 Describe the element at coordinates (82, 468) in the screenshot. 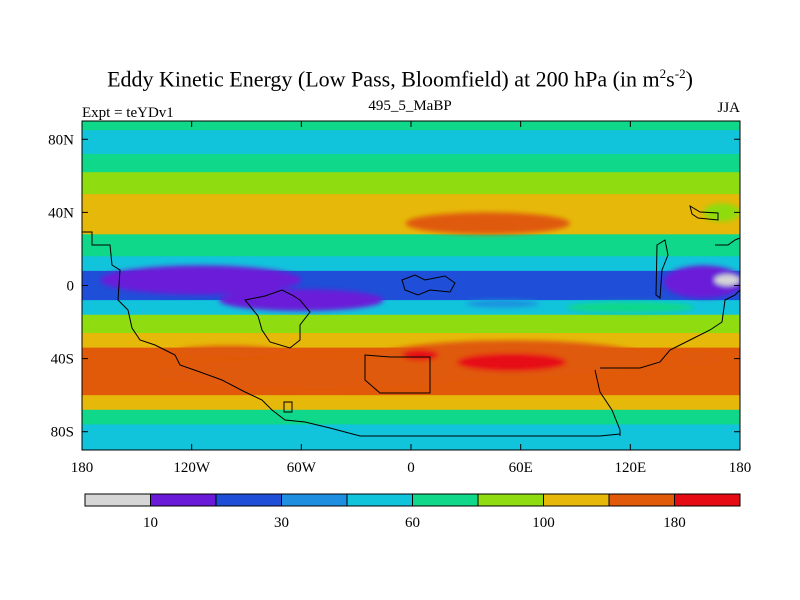

I see `x-tick-label-0: 180` at that location.